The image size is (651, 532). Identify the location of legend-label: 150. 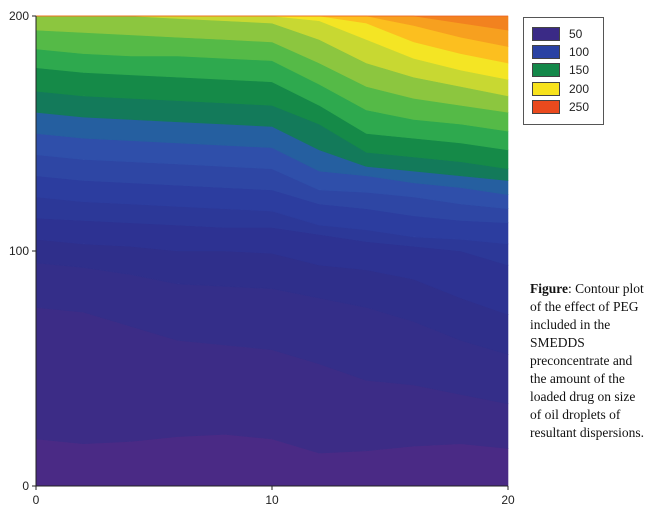
(579, 70).